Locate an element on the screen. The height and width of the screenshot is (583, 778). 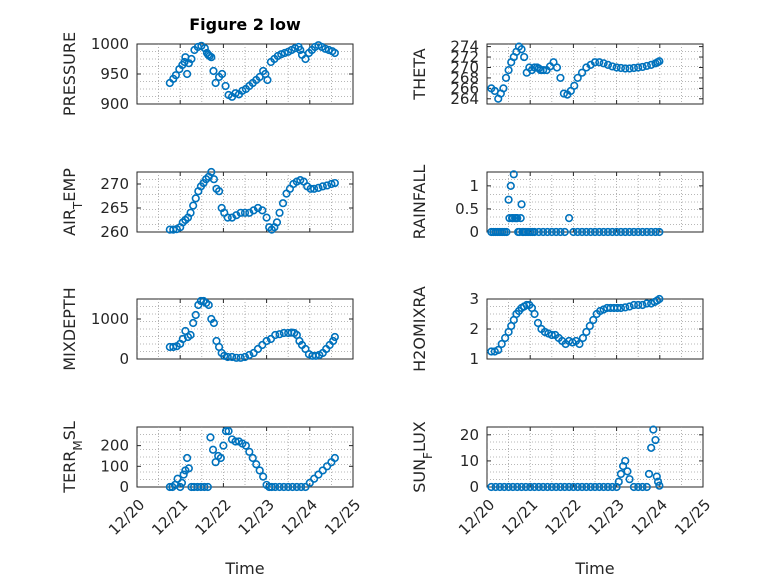
y-tick-label: 100 is located at coordinates (114, 466).